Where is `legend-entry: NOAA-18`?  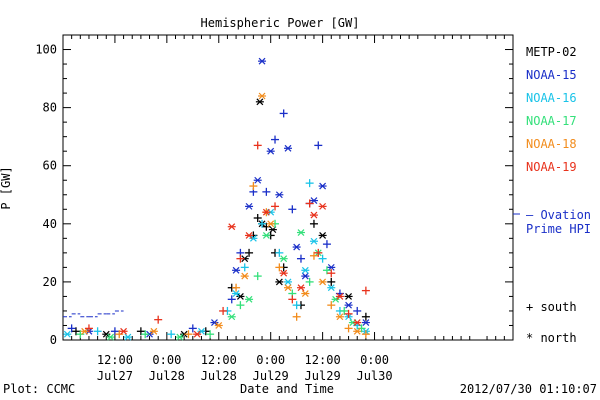
legend-entry: NOAA-18 is located at coordinates (551, 144).